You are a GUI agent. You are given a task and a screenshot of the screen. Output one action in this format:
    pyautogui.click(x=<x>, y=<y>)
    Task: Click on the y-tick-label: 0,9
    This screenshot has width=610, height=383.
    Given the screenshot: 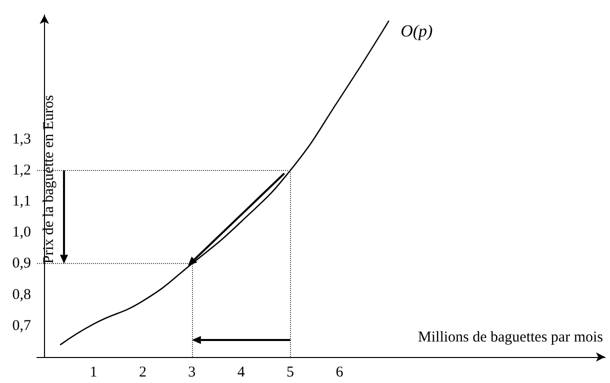 What is the action you would take?
    pyautogui.click(x=21, y=264)
    